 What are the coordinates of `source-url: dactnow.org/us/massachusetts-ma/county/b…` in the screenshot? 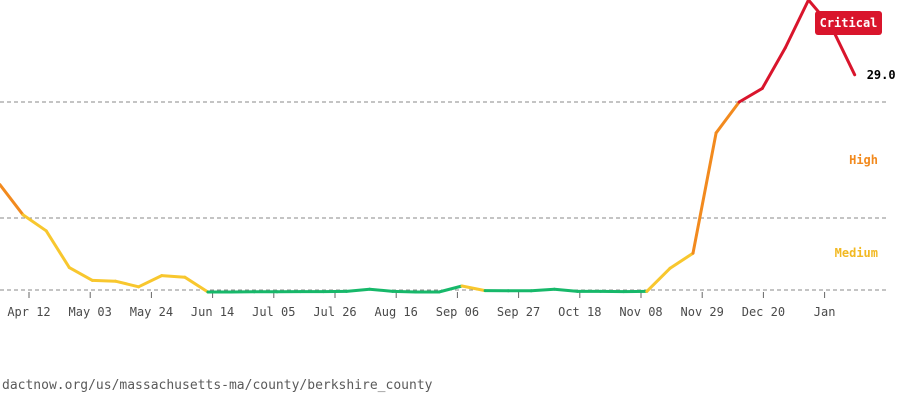 It's located at (217, 385).